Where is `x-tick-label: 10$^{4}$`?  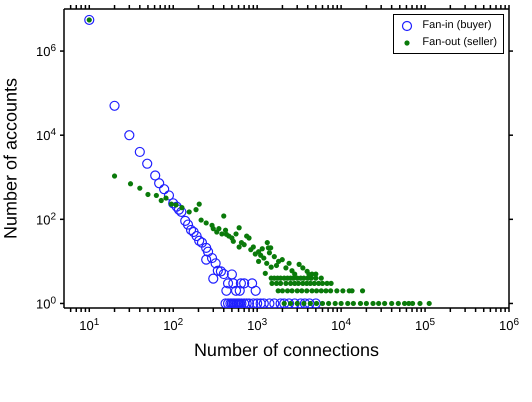
x-tick-label: 10$^{4}$ is located at coordinates (341, 324).